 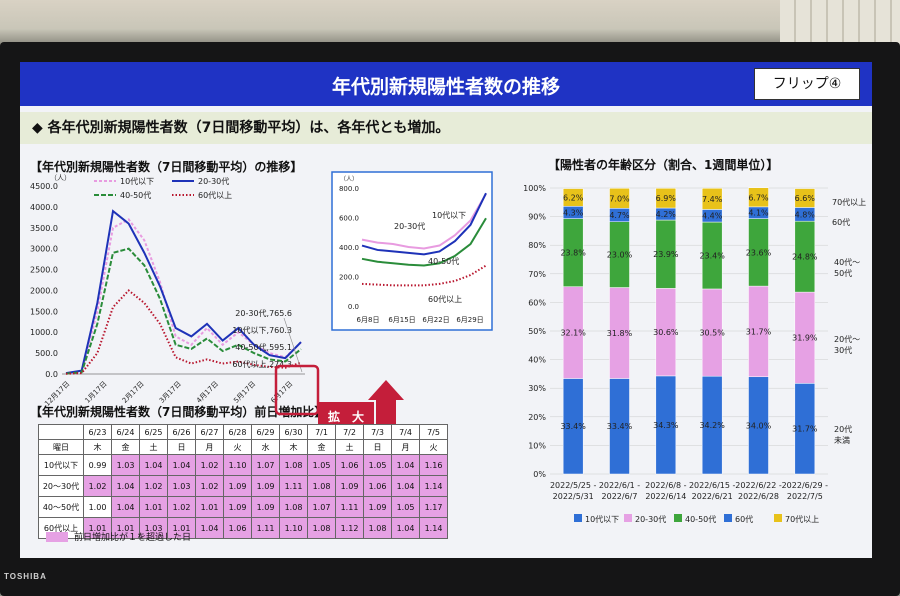 I want to click on date-header: 6/26, so click(x=181, y=432).